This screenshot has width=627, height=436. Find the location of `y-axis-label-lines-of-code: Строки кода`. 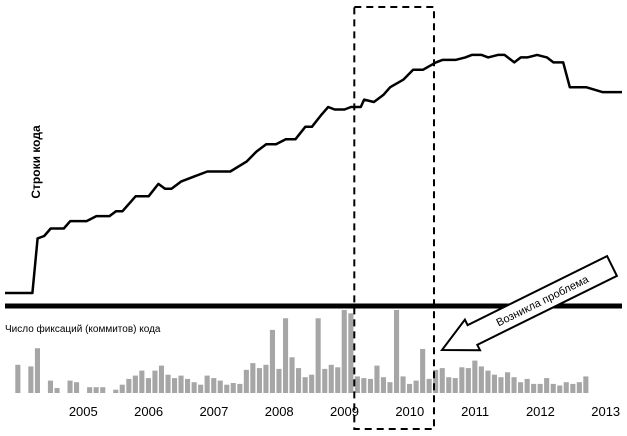

y-axis-label-lines-of-code: Строки кода is located at coordinates (36, 162).